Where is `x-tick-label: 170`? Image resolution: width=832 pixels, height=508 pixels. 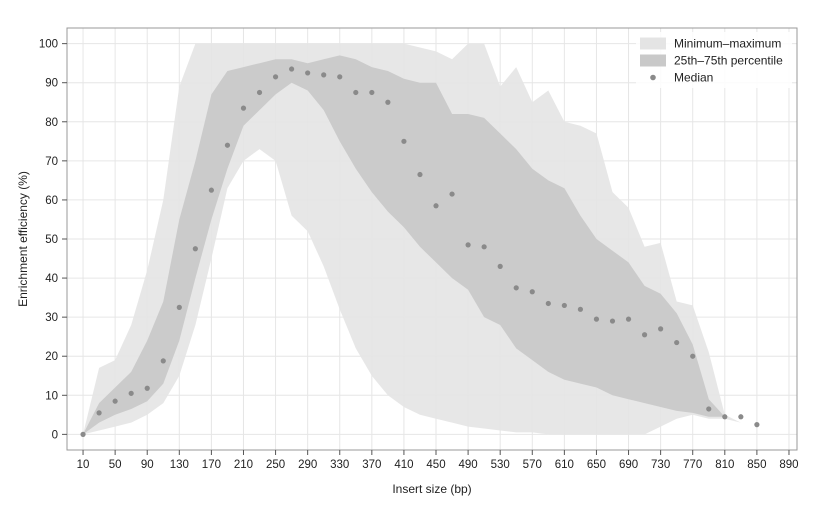 x-tick-label: 170 is located at coordinates (211, 465).